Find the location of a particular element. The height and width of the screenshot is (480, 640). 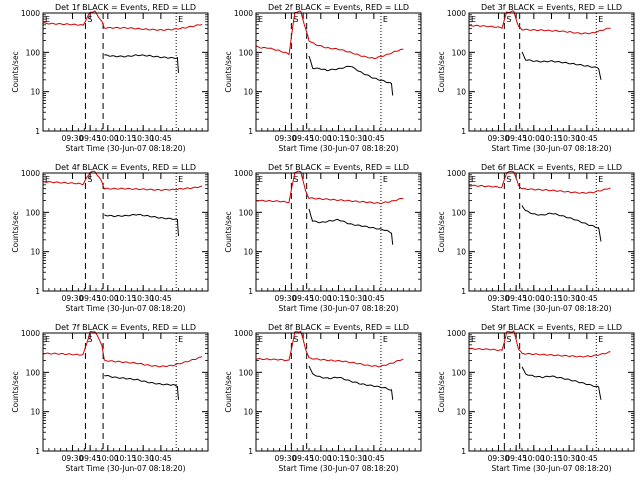

panel-title: Det 4f BLACK = Events, RED = LLD is located at coordinates (125, 167).